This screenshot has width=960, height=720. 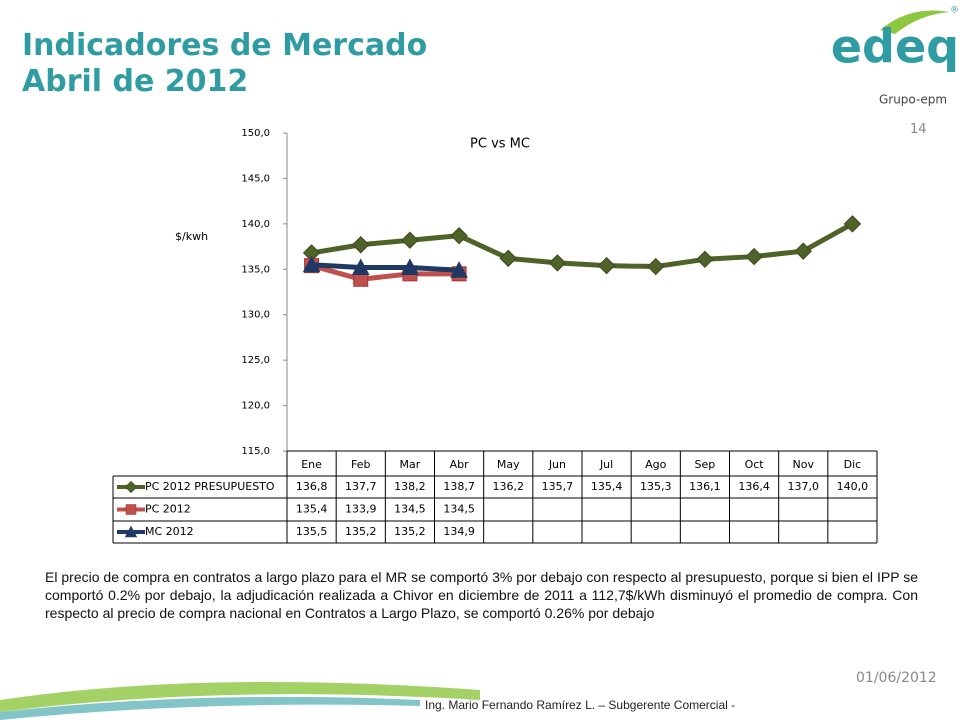 What do you see at coordinates (705, 464) in the screenshot?
I see `x-tick-label: Sep` at bounding box center [705, 464].